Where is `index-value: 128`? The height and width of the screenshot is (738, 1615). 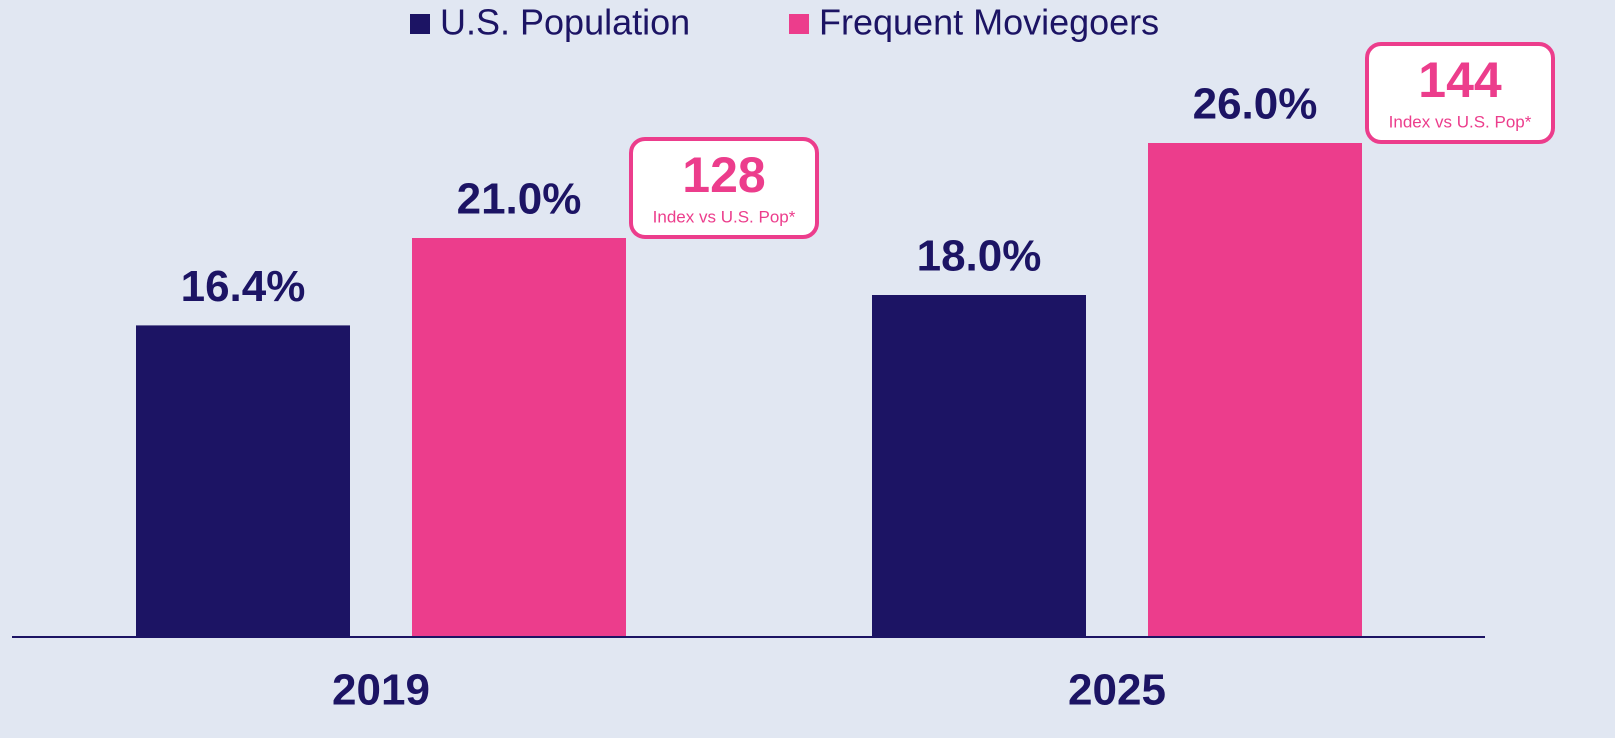
index-value: 128 is located at coordinates (723, 175).